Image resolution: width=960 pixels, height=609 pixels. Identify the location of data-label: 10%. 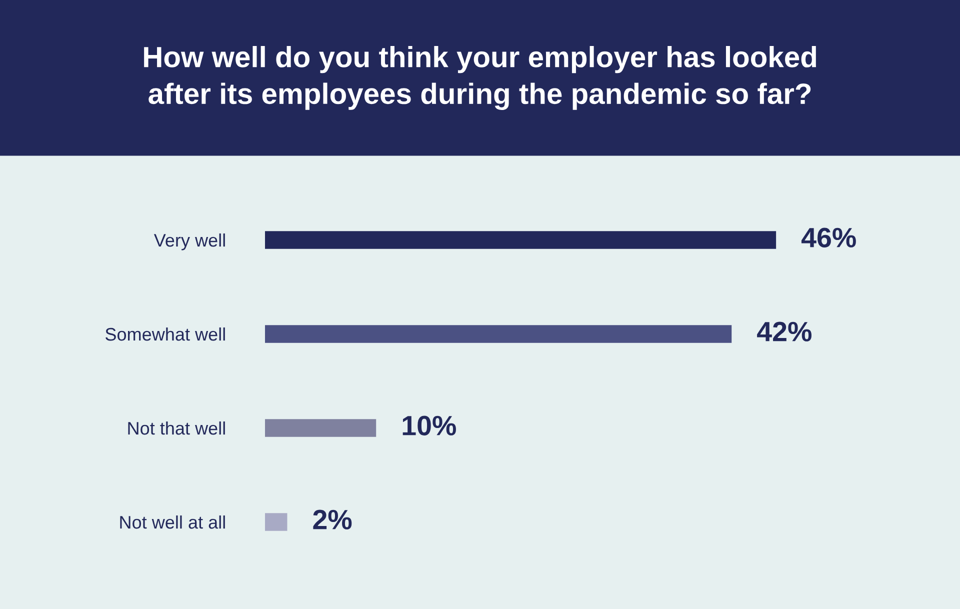
(429, 426).